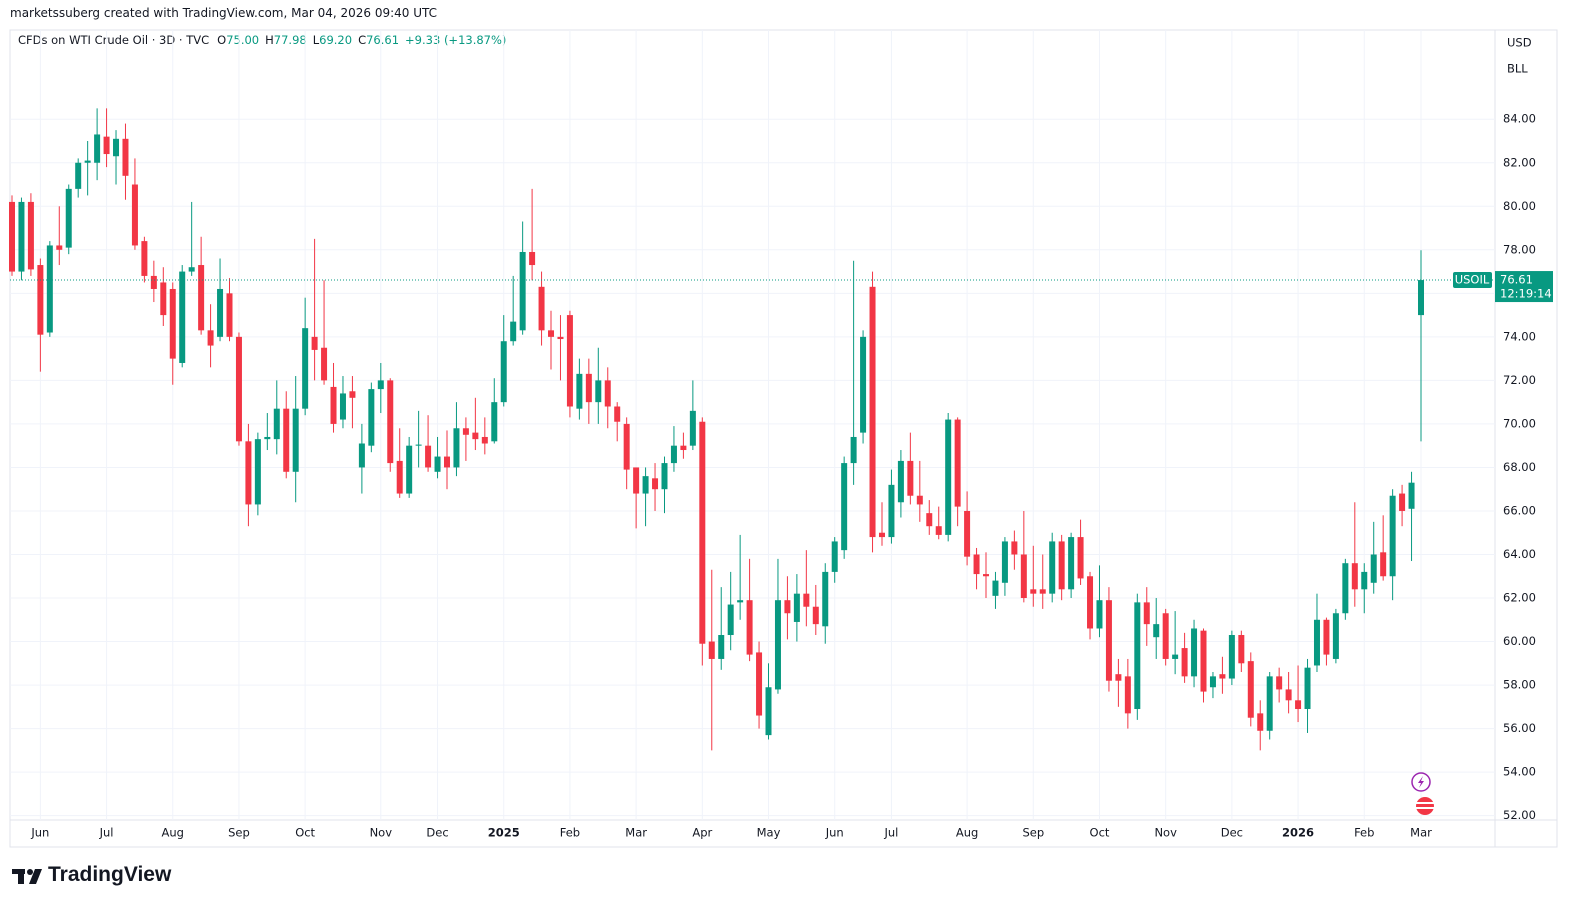 The image size is (1587, 917). Describe the element at coordinates (1425, 806) in the screenshot. I see `flag-icon` at that location.